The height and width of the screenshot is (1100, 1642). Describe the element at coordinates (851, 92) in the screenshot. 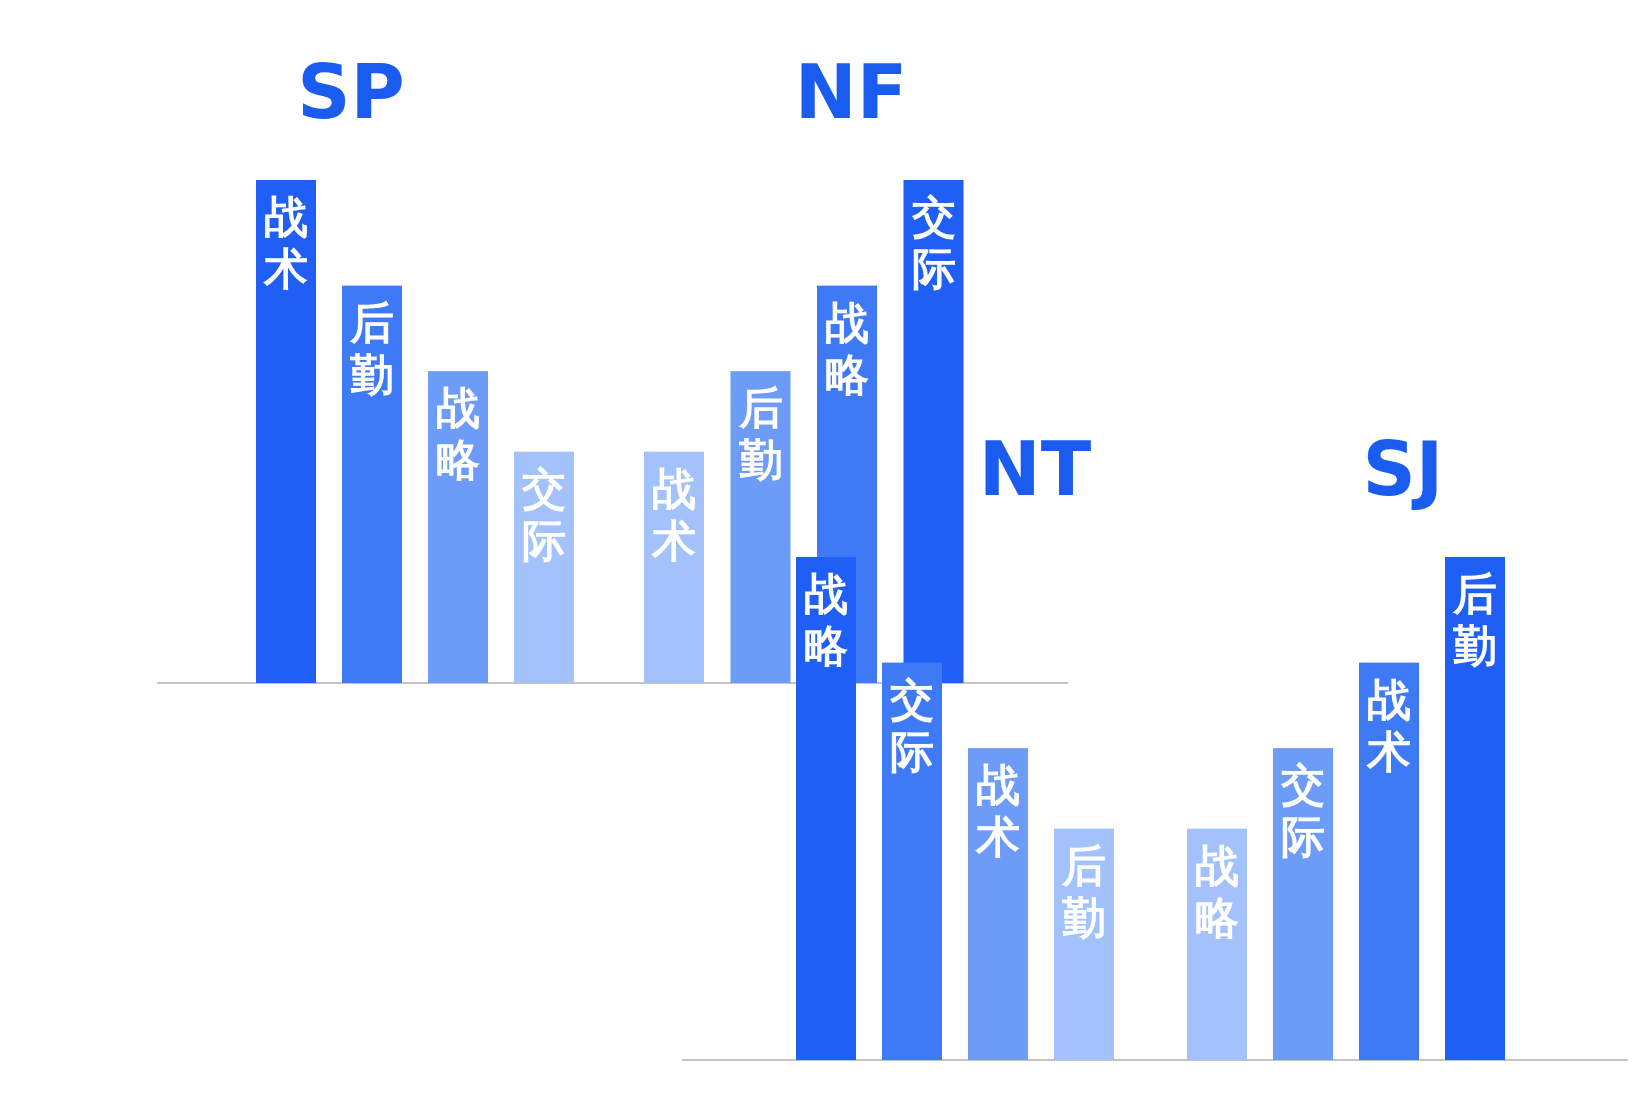

I see `chart-title: NF` at that location.